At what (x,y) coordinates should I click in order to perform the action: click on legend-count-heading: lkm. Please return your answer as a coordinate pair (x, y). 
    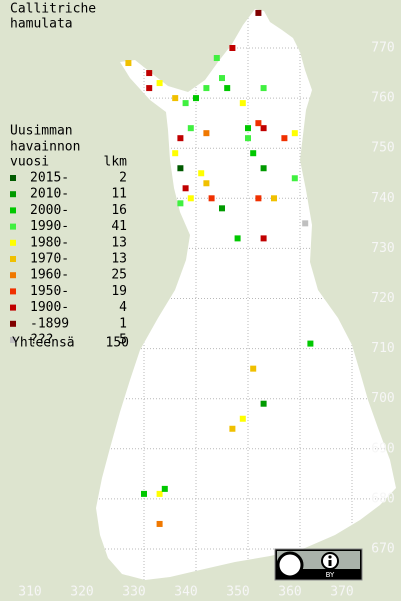
    Looking at the image, I should click on (116, 162).